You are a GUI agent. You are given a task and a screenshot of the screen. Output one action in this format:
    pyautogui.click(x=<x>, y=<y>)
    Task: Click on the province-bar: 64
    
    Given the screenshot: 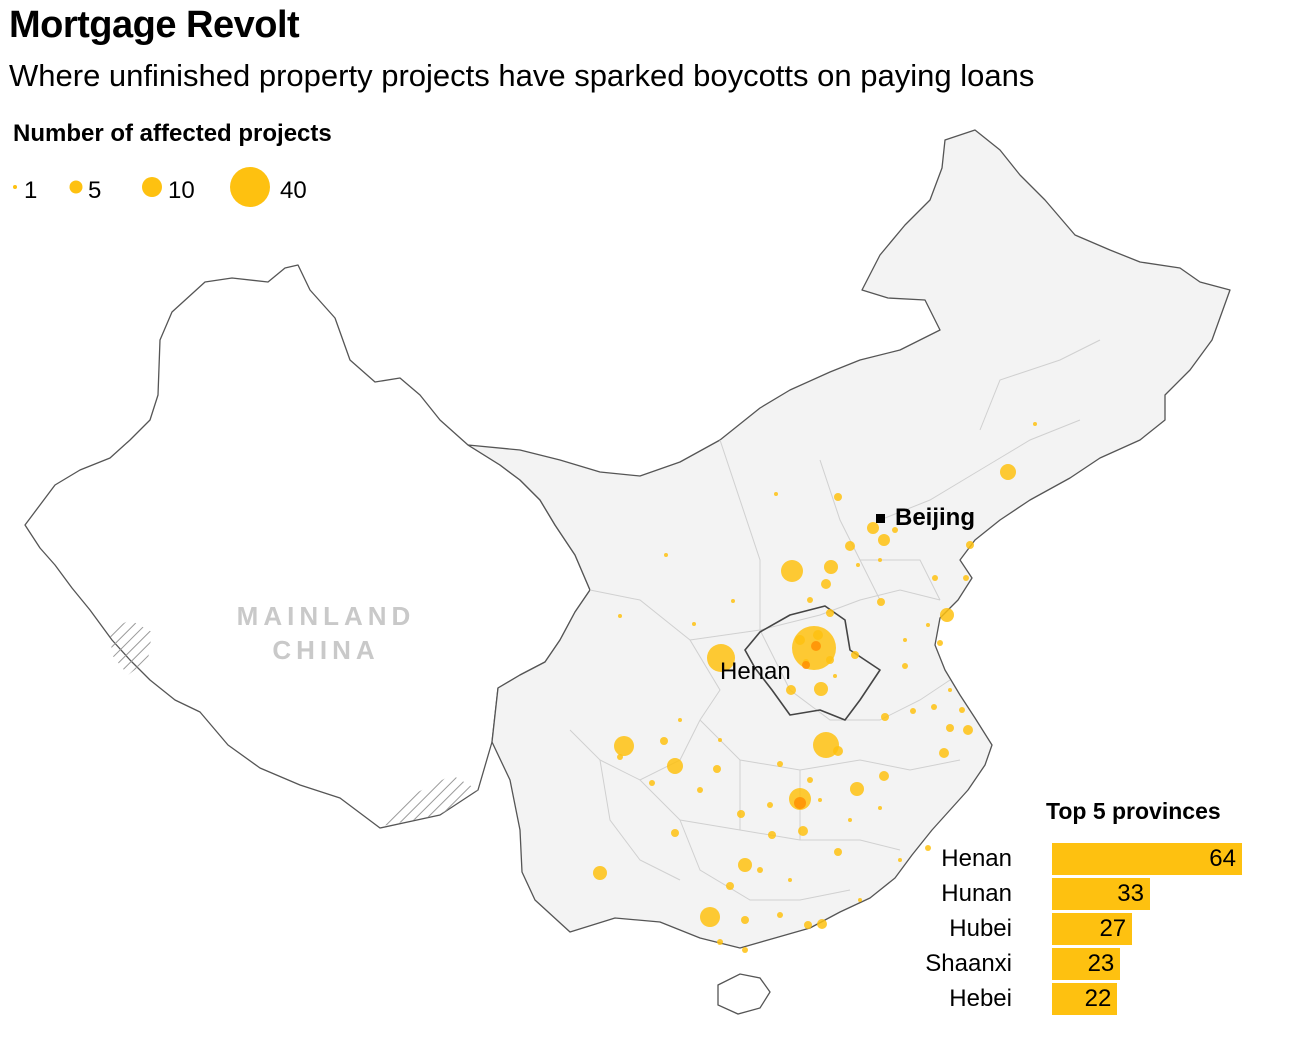 What is the action you would take?
    pyautogui.click(x=1147, y=859)
    